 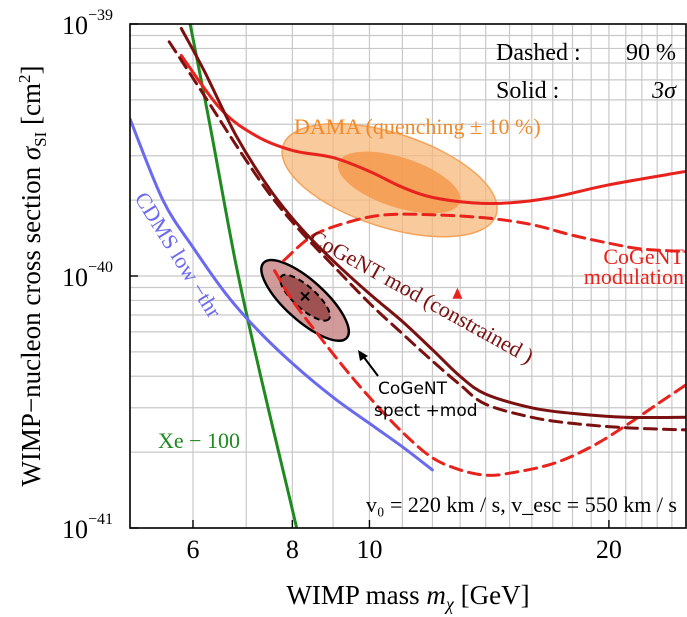 I want to click on cogent-spect-arrowhead, so click(x=363, y=355).